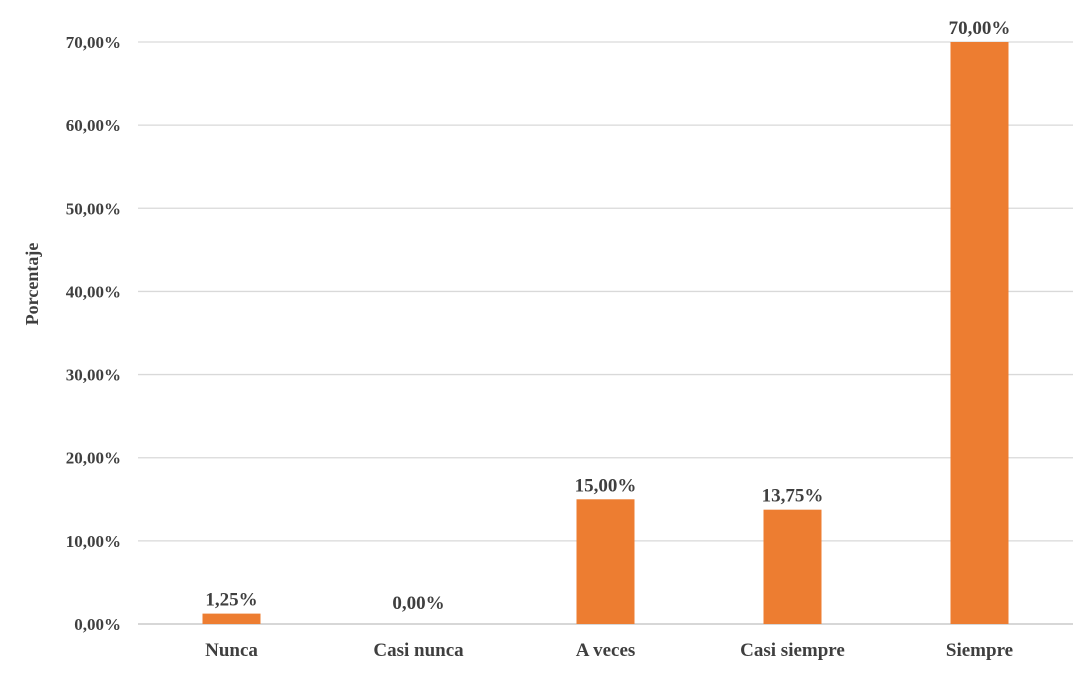 This screenshot has height=679, width=1081. What do you see at coordinates (93, 375) in the screenshot?
I see `y-tick-label: 30,00%` at bounding box center [93, 375].